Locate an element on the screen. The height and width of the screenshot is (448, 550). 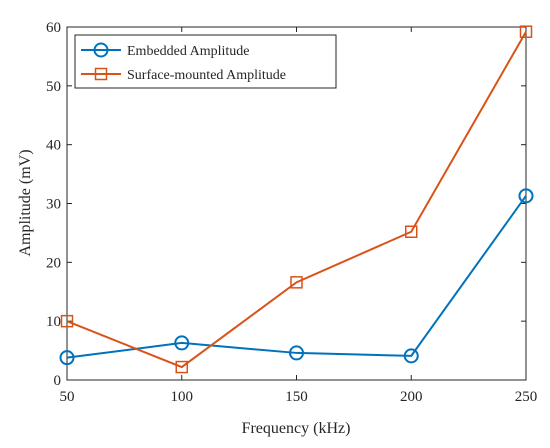
x-tick-label: 200 is located at coordinates (411, 397).